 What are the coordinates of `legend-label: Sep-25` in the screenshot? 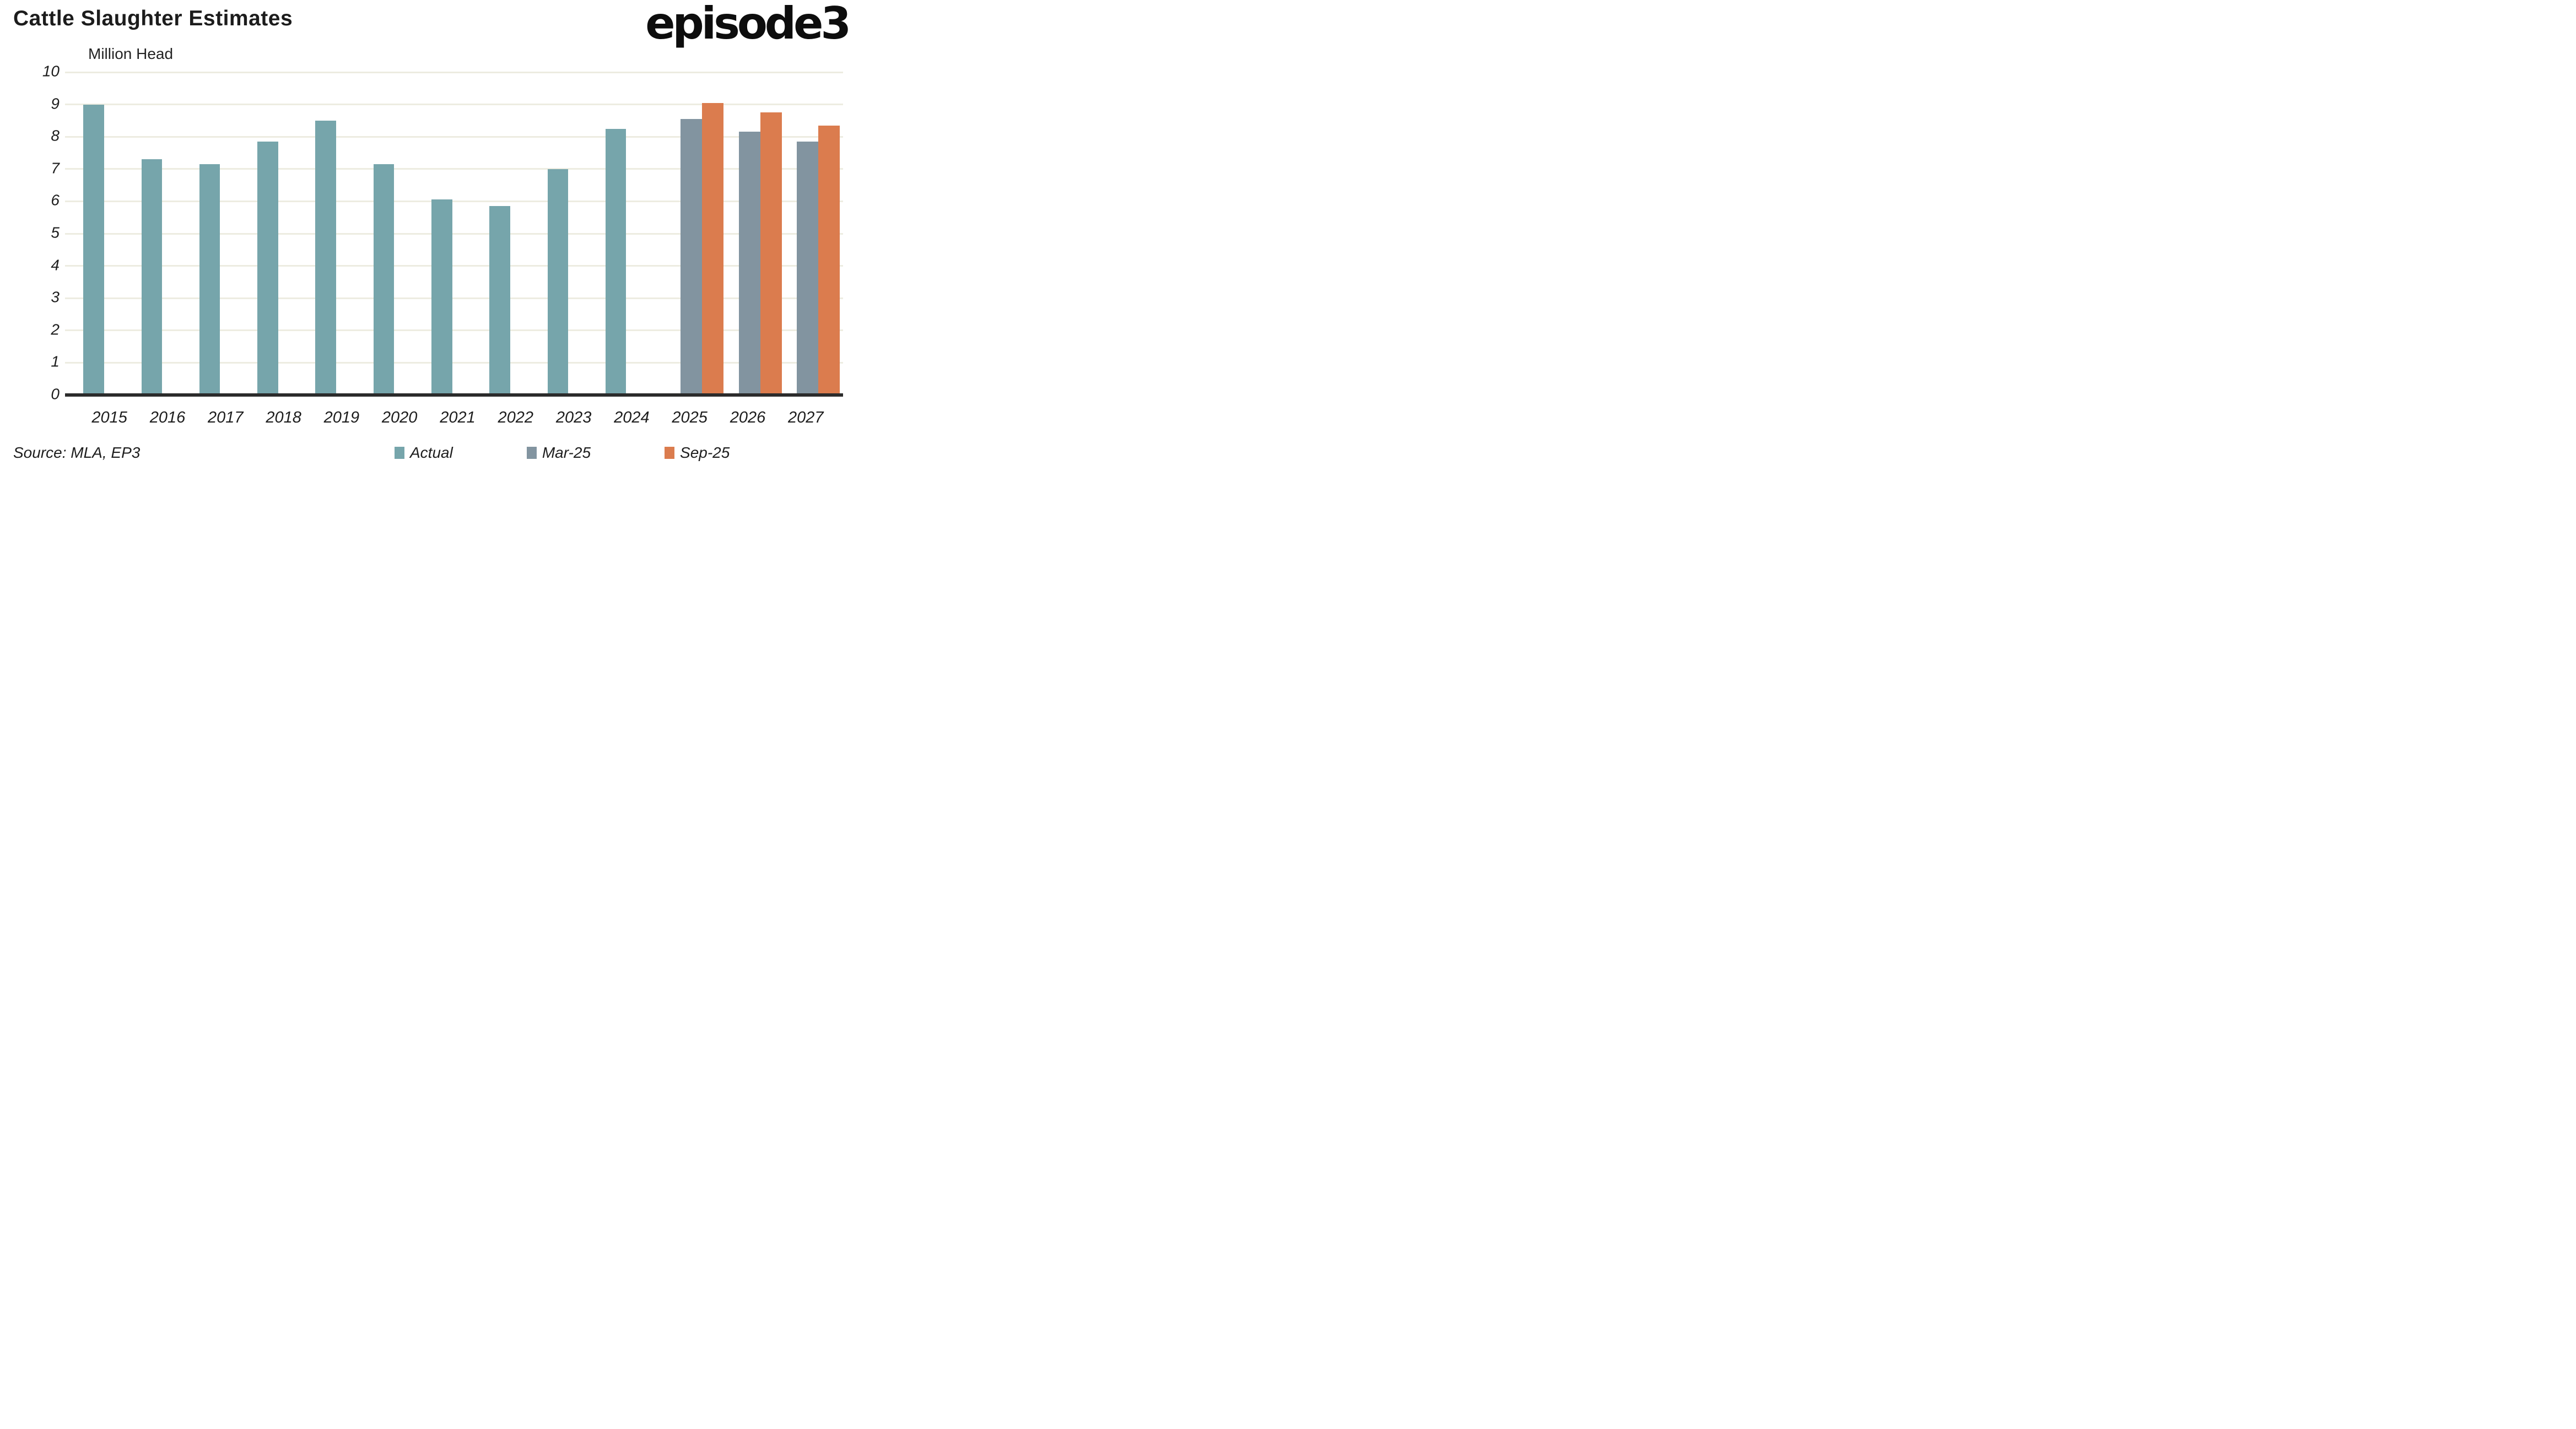 It's located at (705, 452).